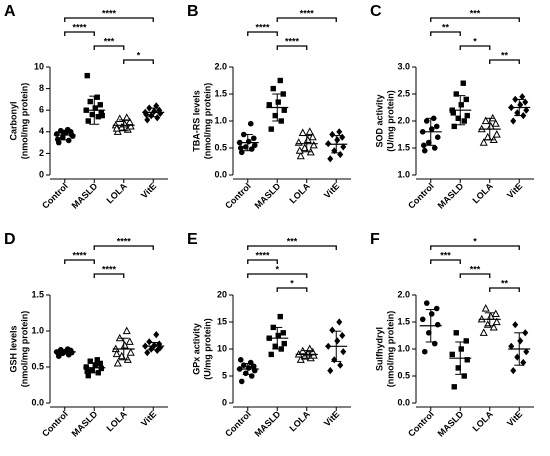  What do you see at coordinates (192, 239) in the screenshot?
I see `panel-letter: E` at bounding box center [192, 239].